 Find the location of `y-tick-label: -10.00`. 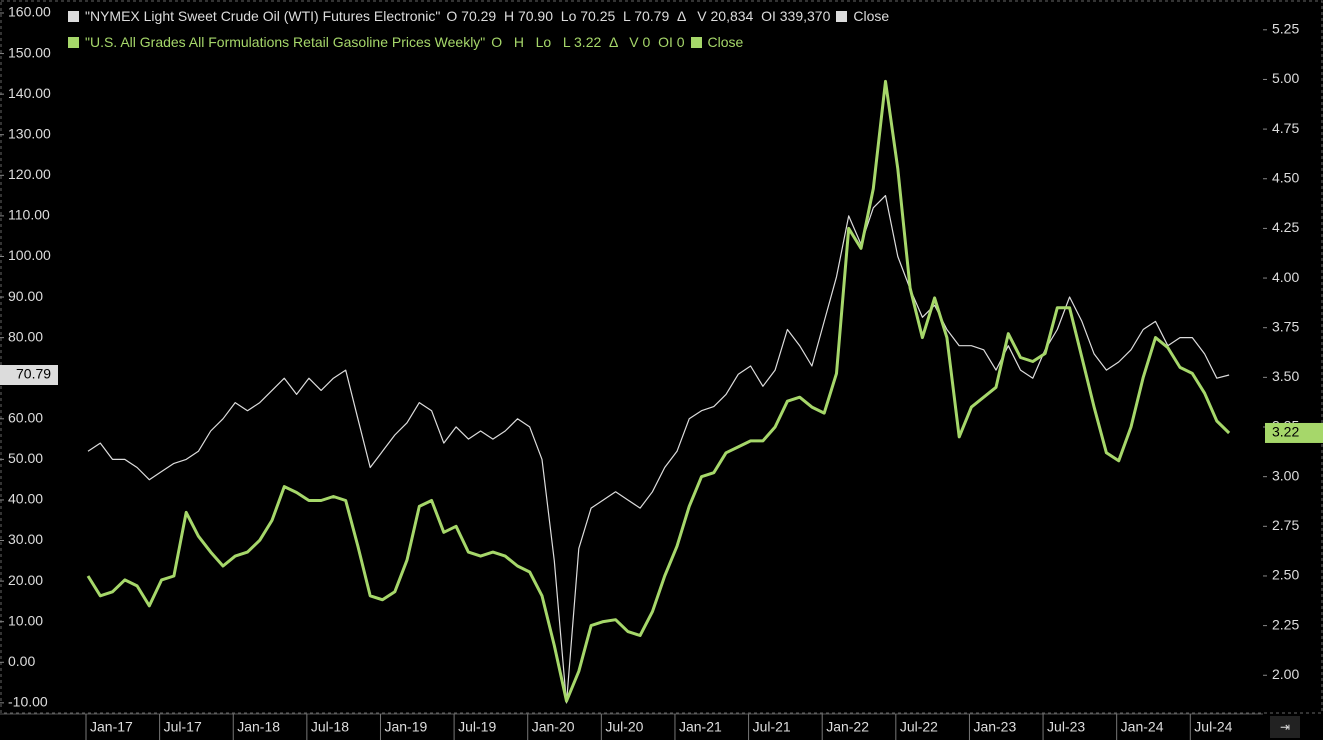

y-tick-label: -10.00 is located at coordinates (28, 702).